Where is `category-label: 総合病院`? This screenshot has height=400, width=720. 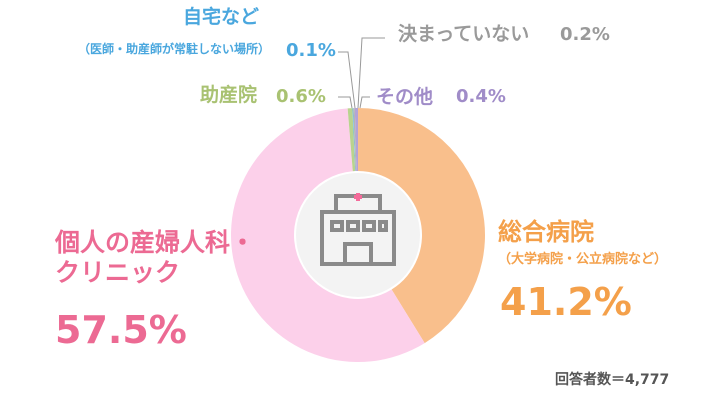 category-label: 総合病院 is located at coordinates (546, 232).